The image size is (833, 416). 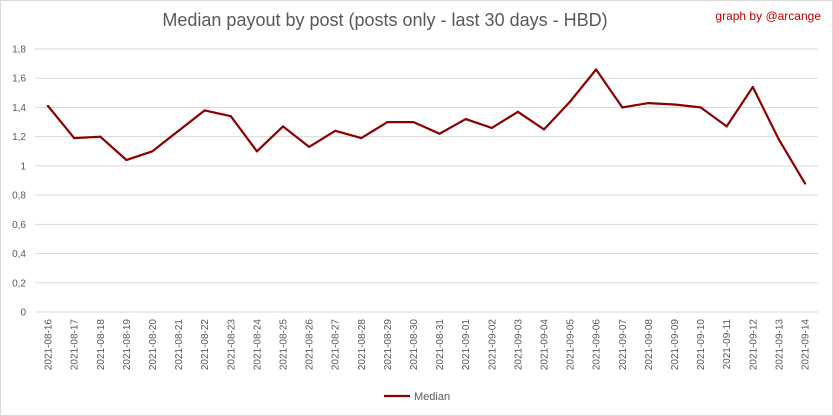 What do you see at coordinates (179, 345) in the screenshot?
I see `x-tick-label: 2021-08-21` at bounding box center [179, 345].